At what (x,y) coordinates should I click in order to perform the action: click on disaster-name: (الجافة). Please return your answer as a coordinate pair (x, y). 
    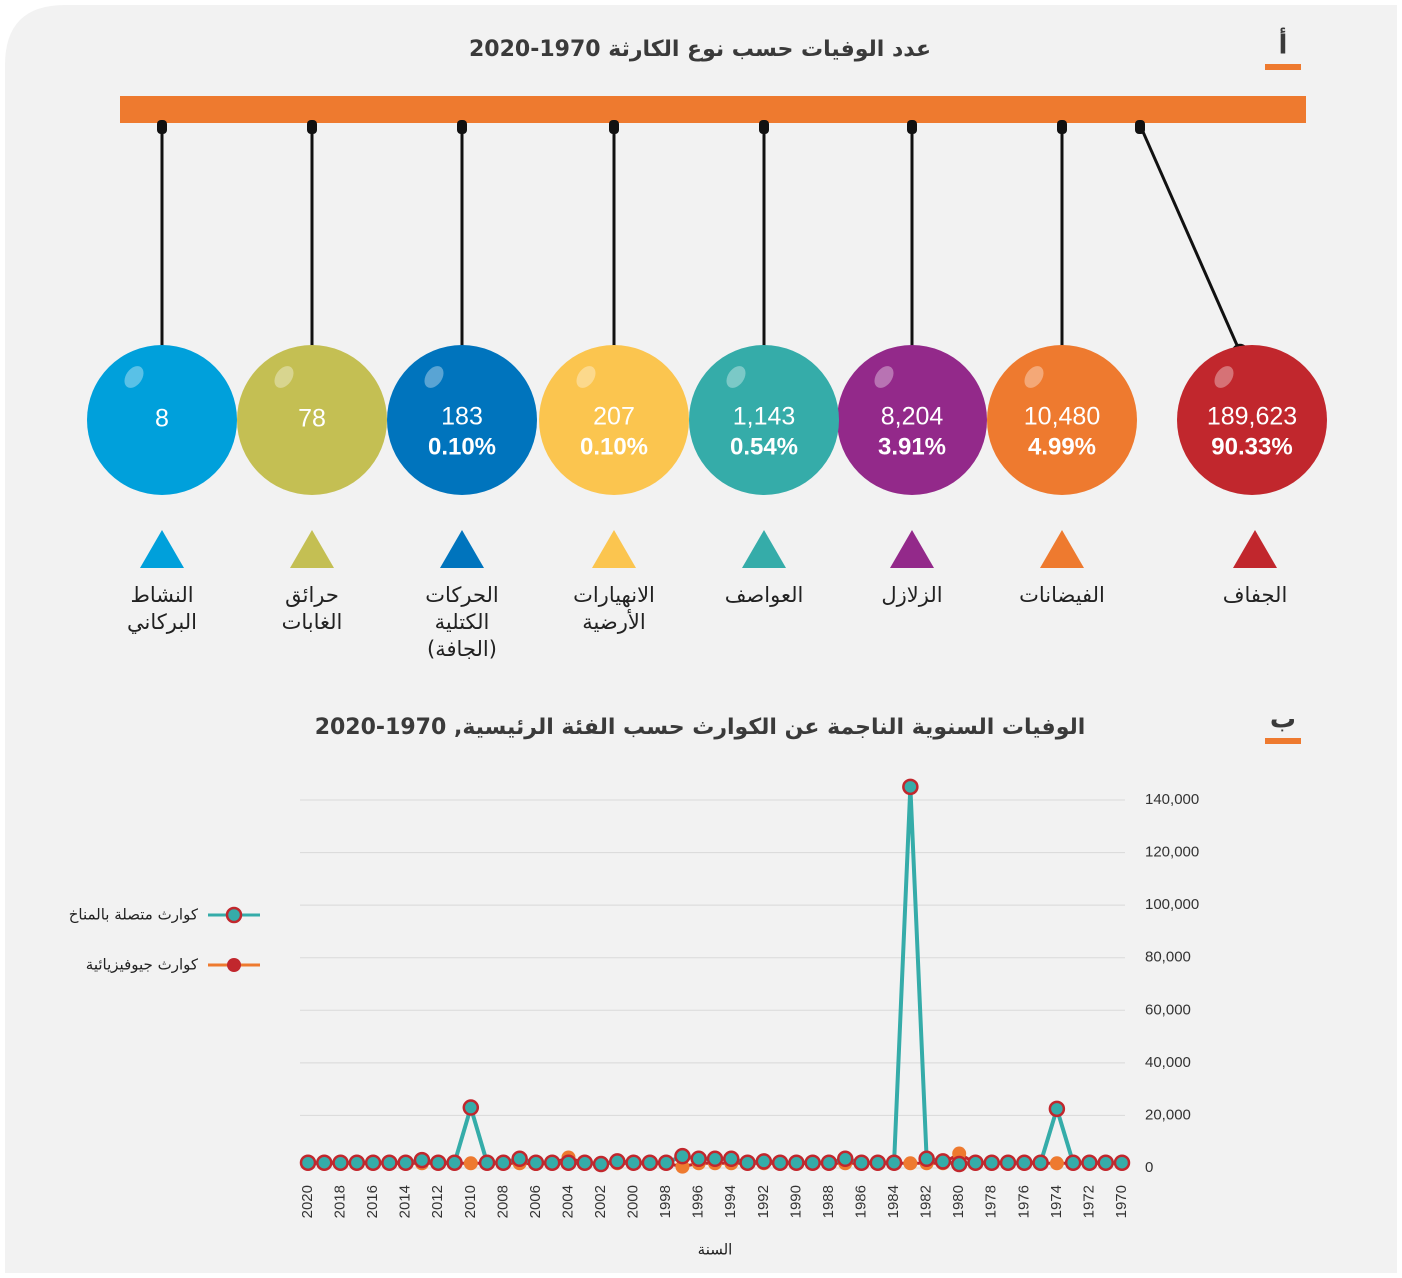
    Looking at the image, I should click on (462, 649).